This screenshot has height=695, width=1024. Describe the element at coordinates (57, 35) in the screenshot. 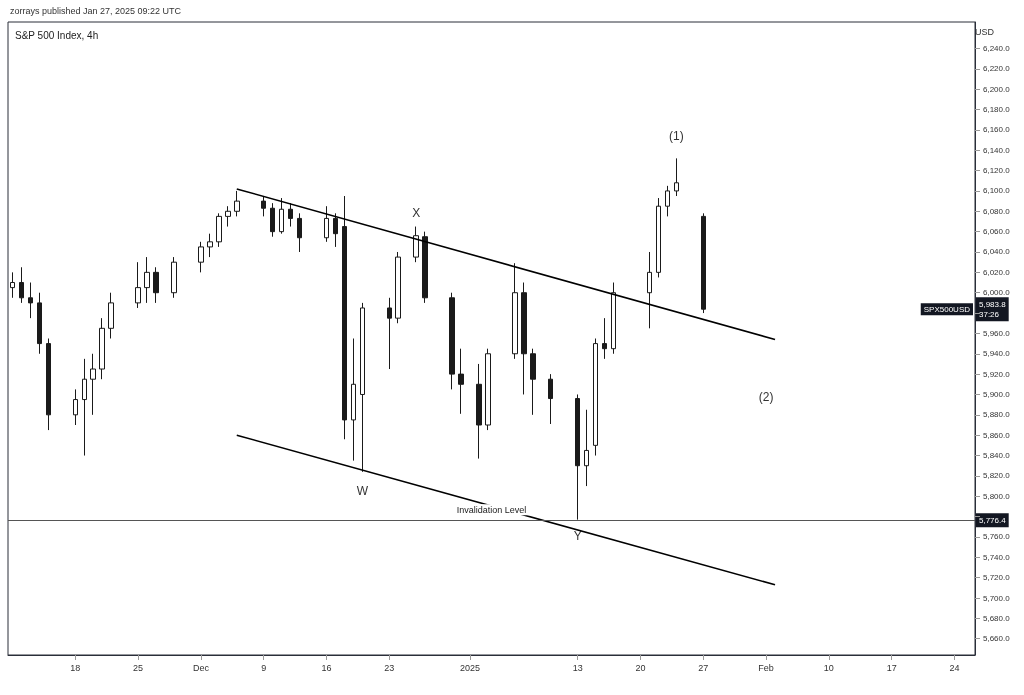

I see `text: S&P 500 Index, 4h` at that location.